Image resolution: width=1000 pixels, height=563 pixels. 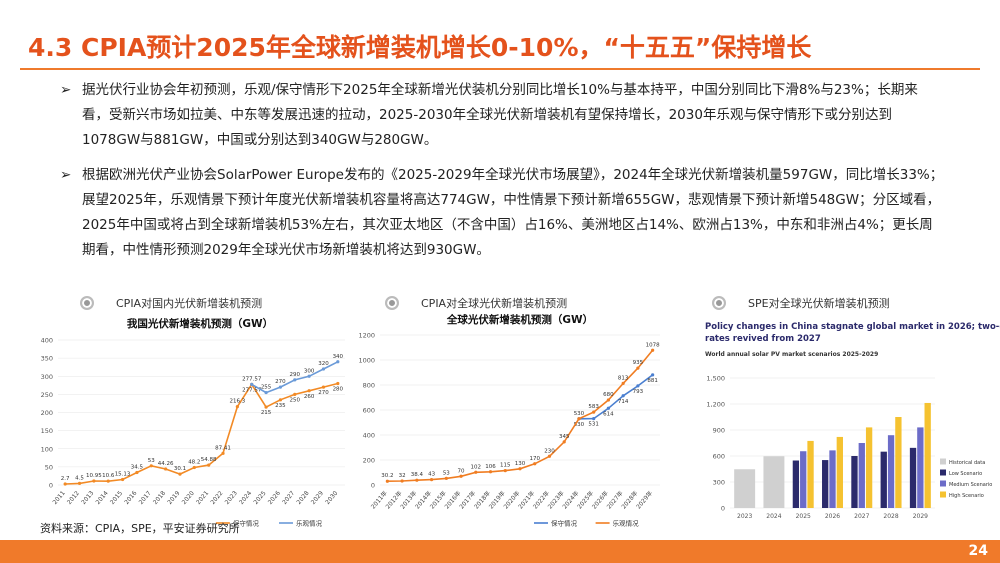 What do you see at coordinates (920, 516) in the screenshot?
I see `x-tick-label: 2029` at bounding box center [920, 516].